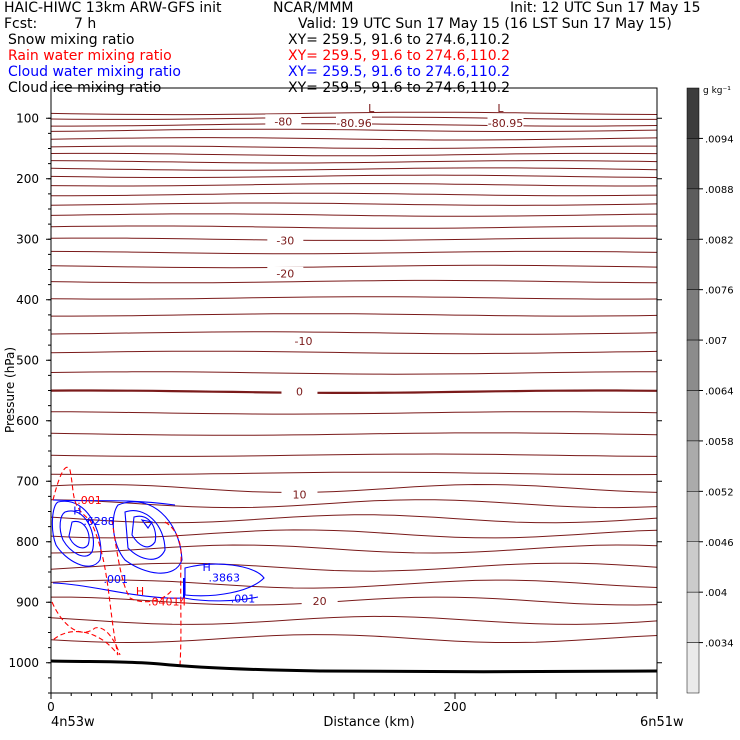 This screenshot has height=740, width=740. What do you see at coordinates (285, 274) in the screenshot?
I see `isotherm-label: -20` at bounding box center [285, 274].